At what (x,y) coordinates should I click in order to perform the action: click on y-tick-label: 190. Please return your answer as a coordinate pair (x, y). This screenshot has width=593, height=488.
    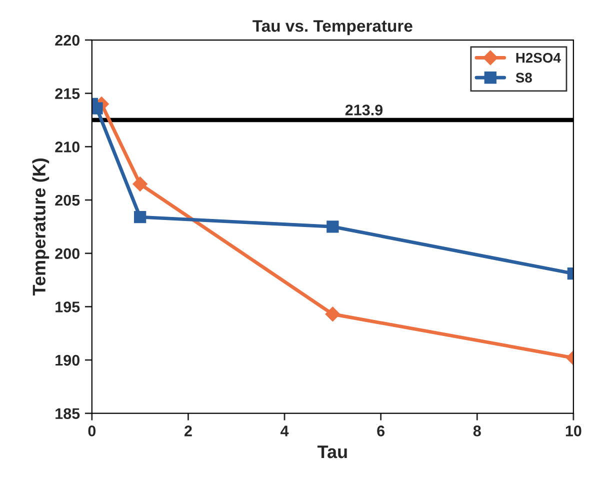
    Looking at the image, I should click on (68, 360).